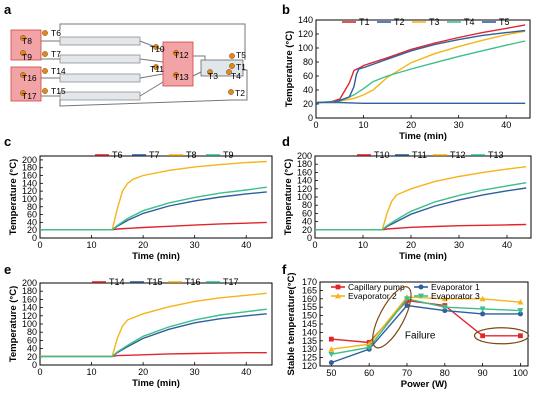  Describe the element at coordinates (154, 155) in the screenshot. I see `legend-label: T7` at that location.